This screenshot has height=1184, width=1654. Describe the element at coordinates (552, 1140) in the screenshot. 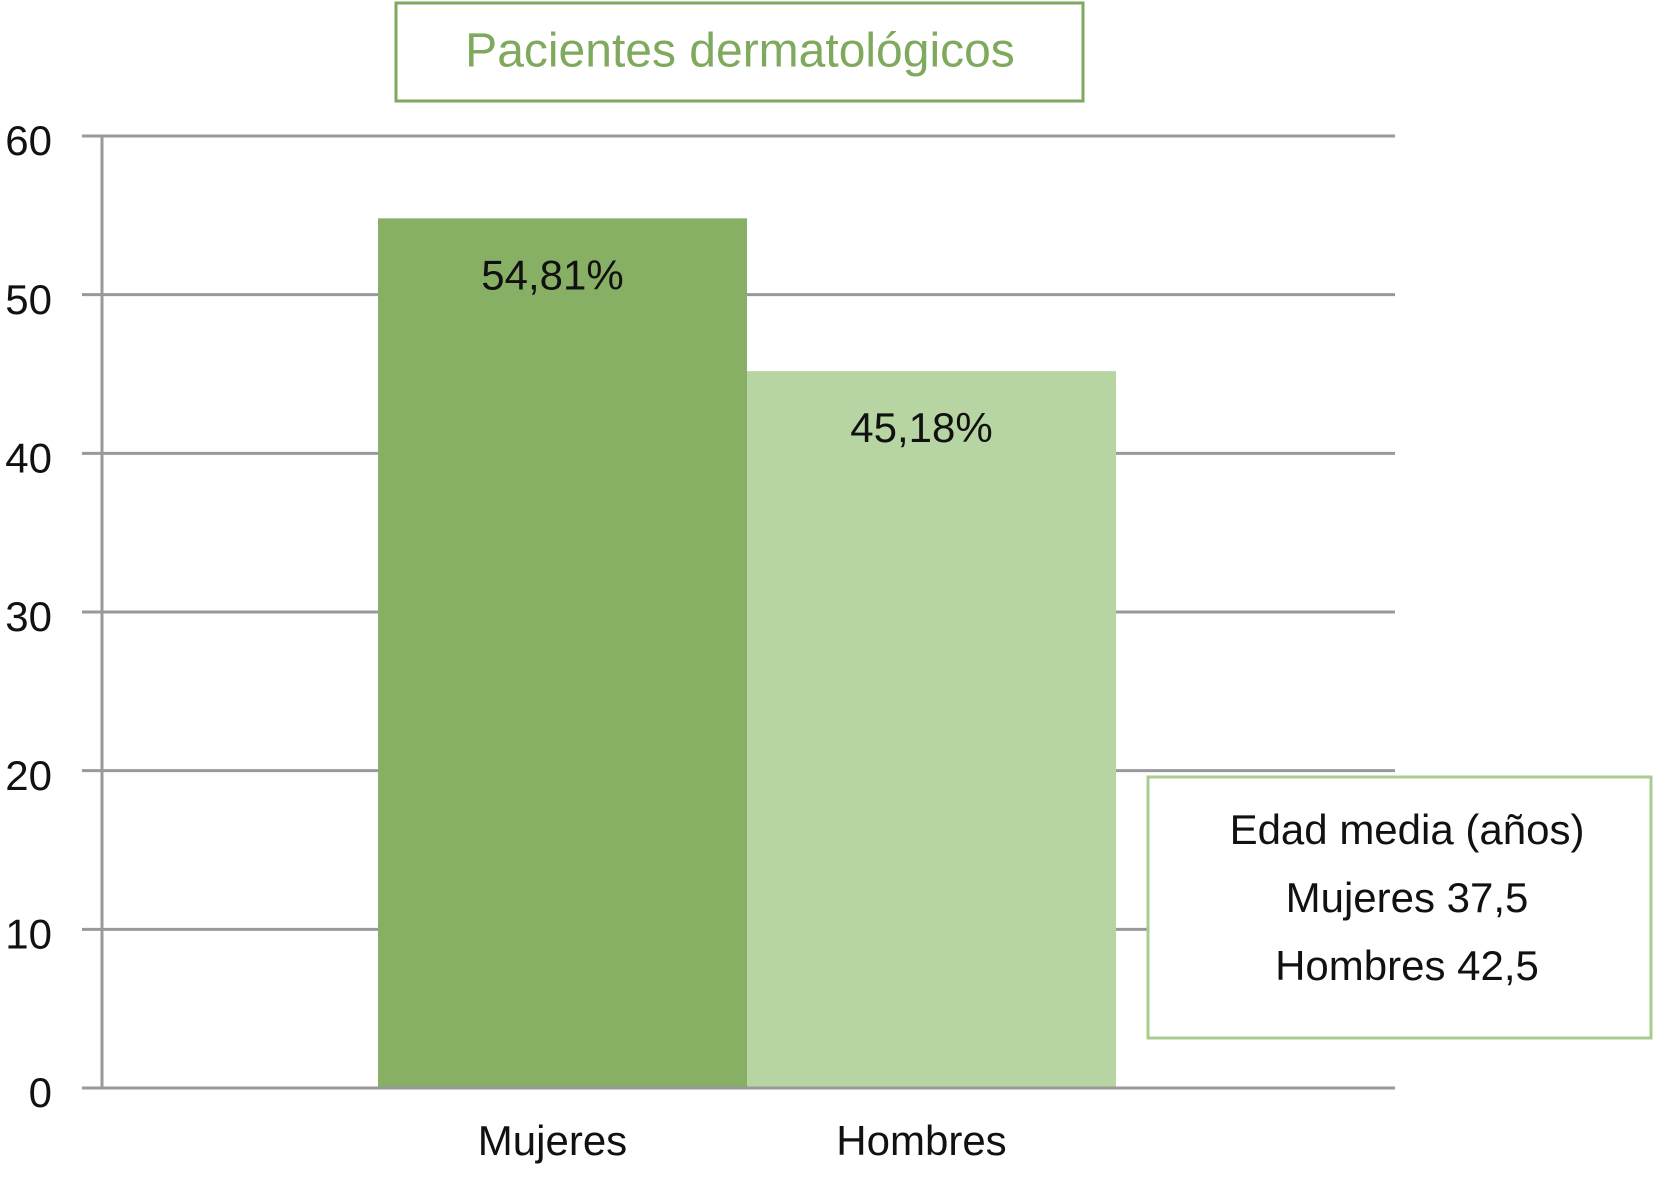

I see `x-tick-label: Mujeres` at that location.